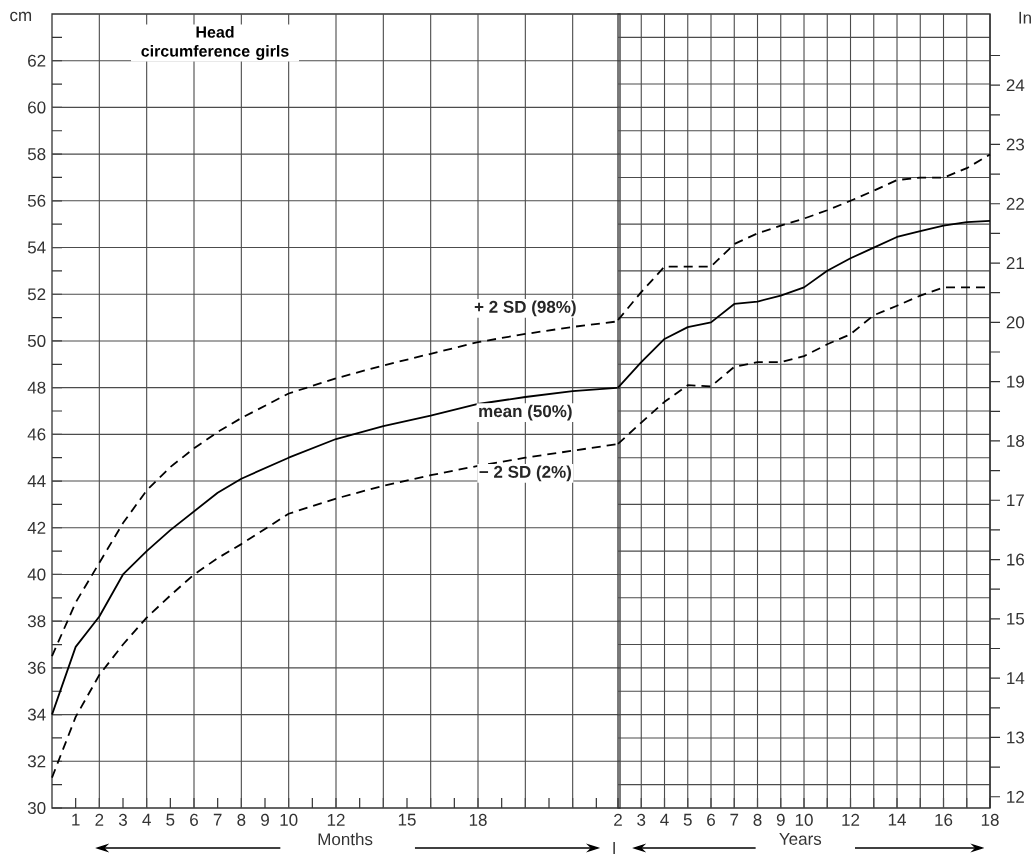  I want to click on series-label: + 2 SD (98%), so click(525, 308).